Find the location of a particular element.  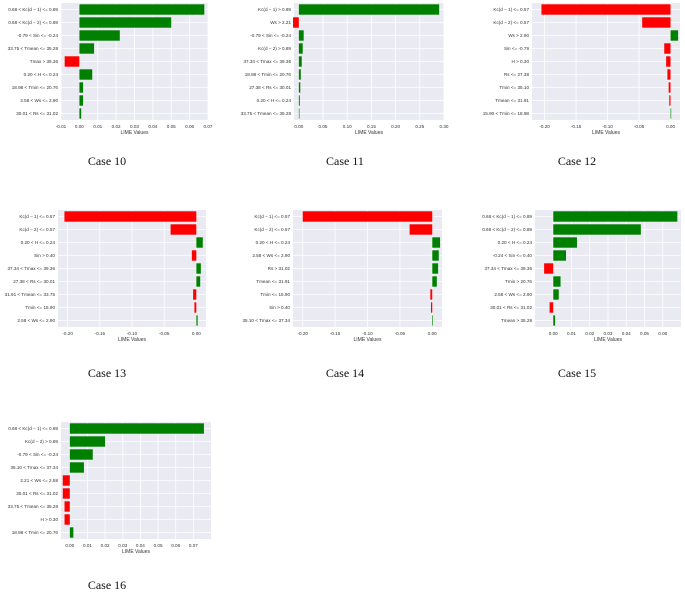

category-label: 0.68 < Kc(d − 1) <= 0.89 is located at coordinates (33, 428).